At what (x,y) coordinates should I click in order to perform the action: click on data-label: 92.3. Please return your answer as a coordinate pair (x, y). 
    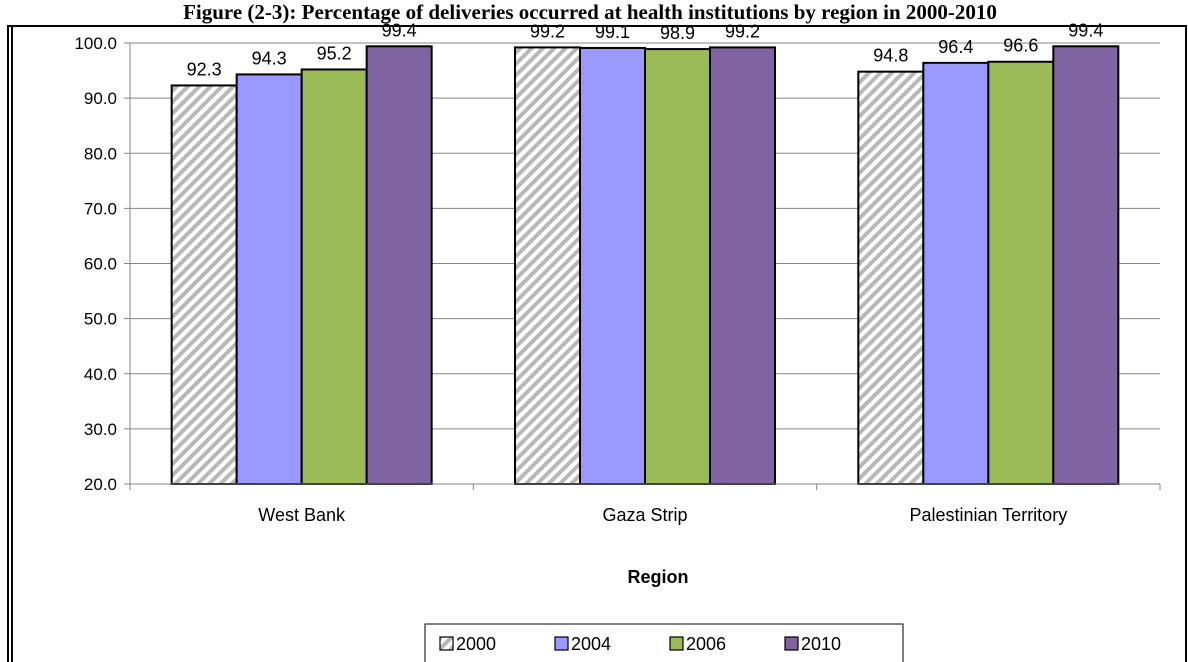
    Looking at the image, I should click on (204, 69).